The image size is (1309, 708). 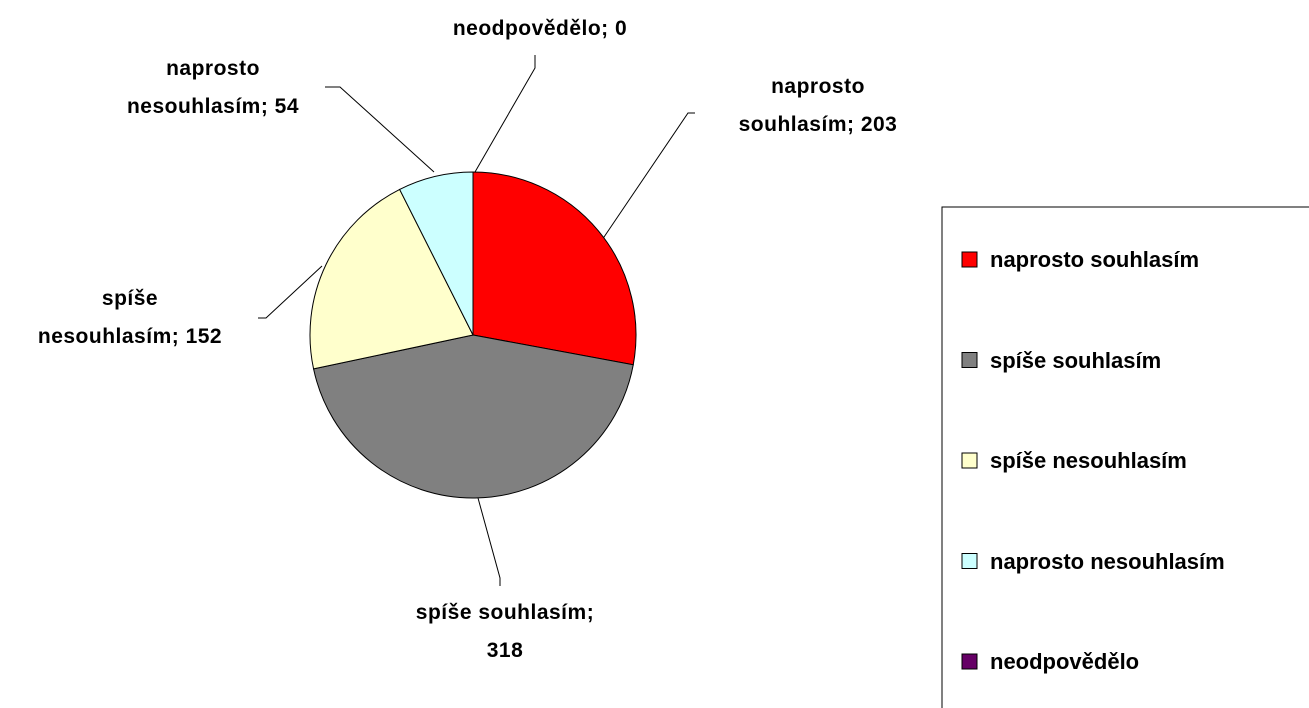 What do you see at coordinates (1076, 360) in the screenshot?
I see `legend-label: spíše souhlasím` at bounding box center [1076, 360].